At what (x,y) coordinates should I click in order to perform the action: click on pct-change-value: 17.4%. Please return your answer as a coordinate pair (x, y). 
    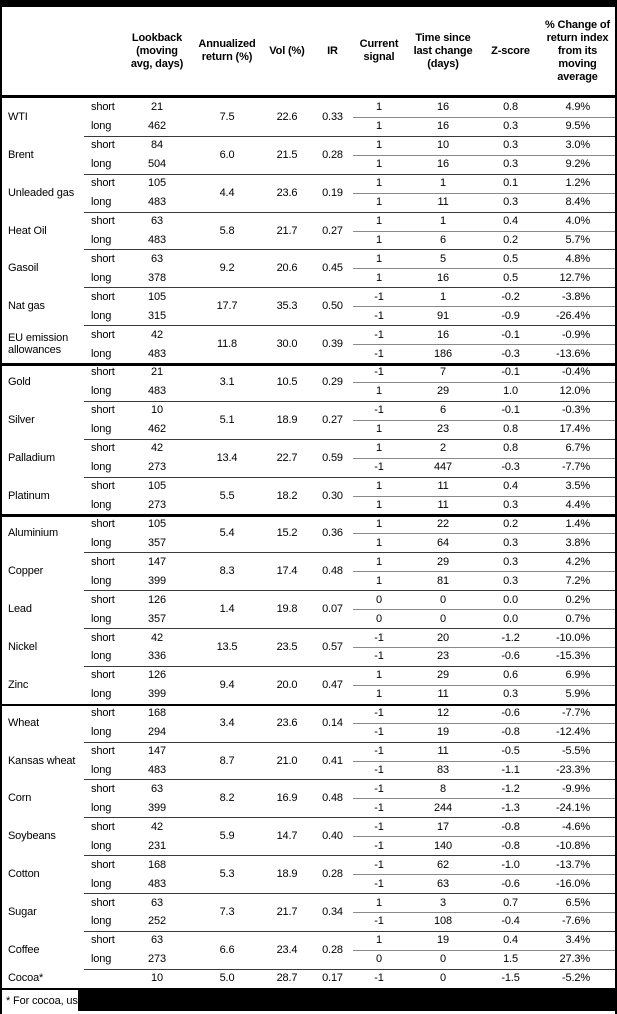
    Looking at the image, I should click on (575, 429).